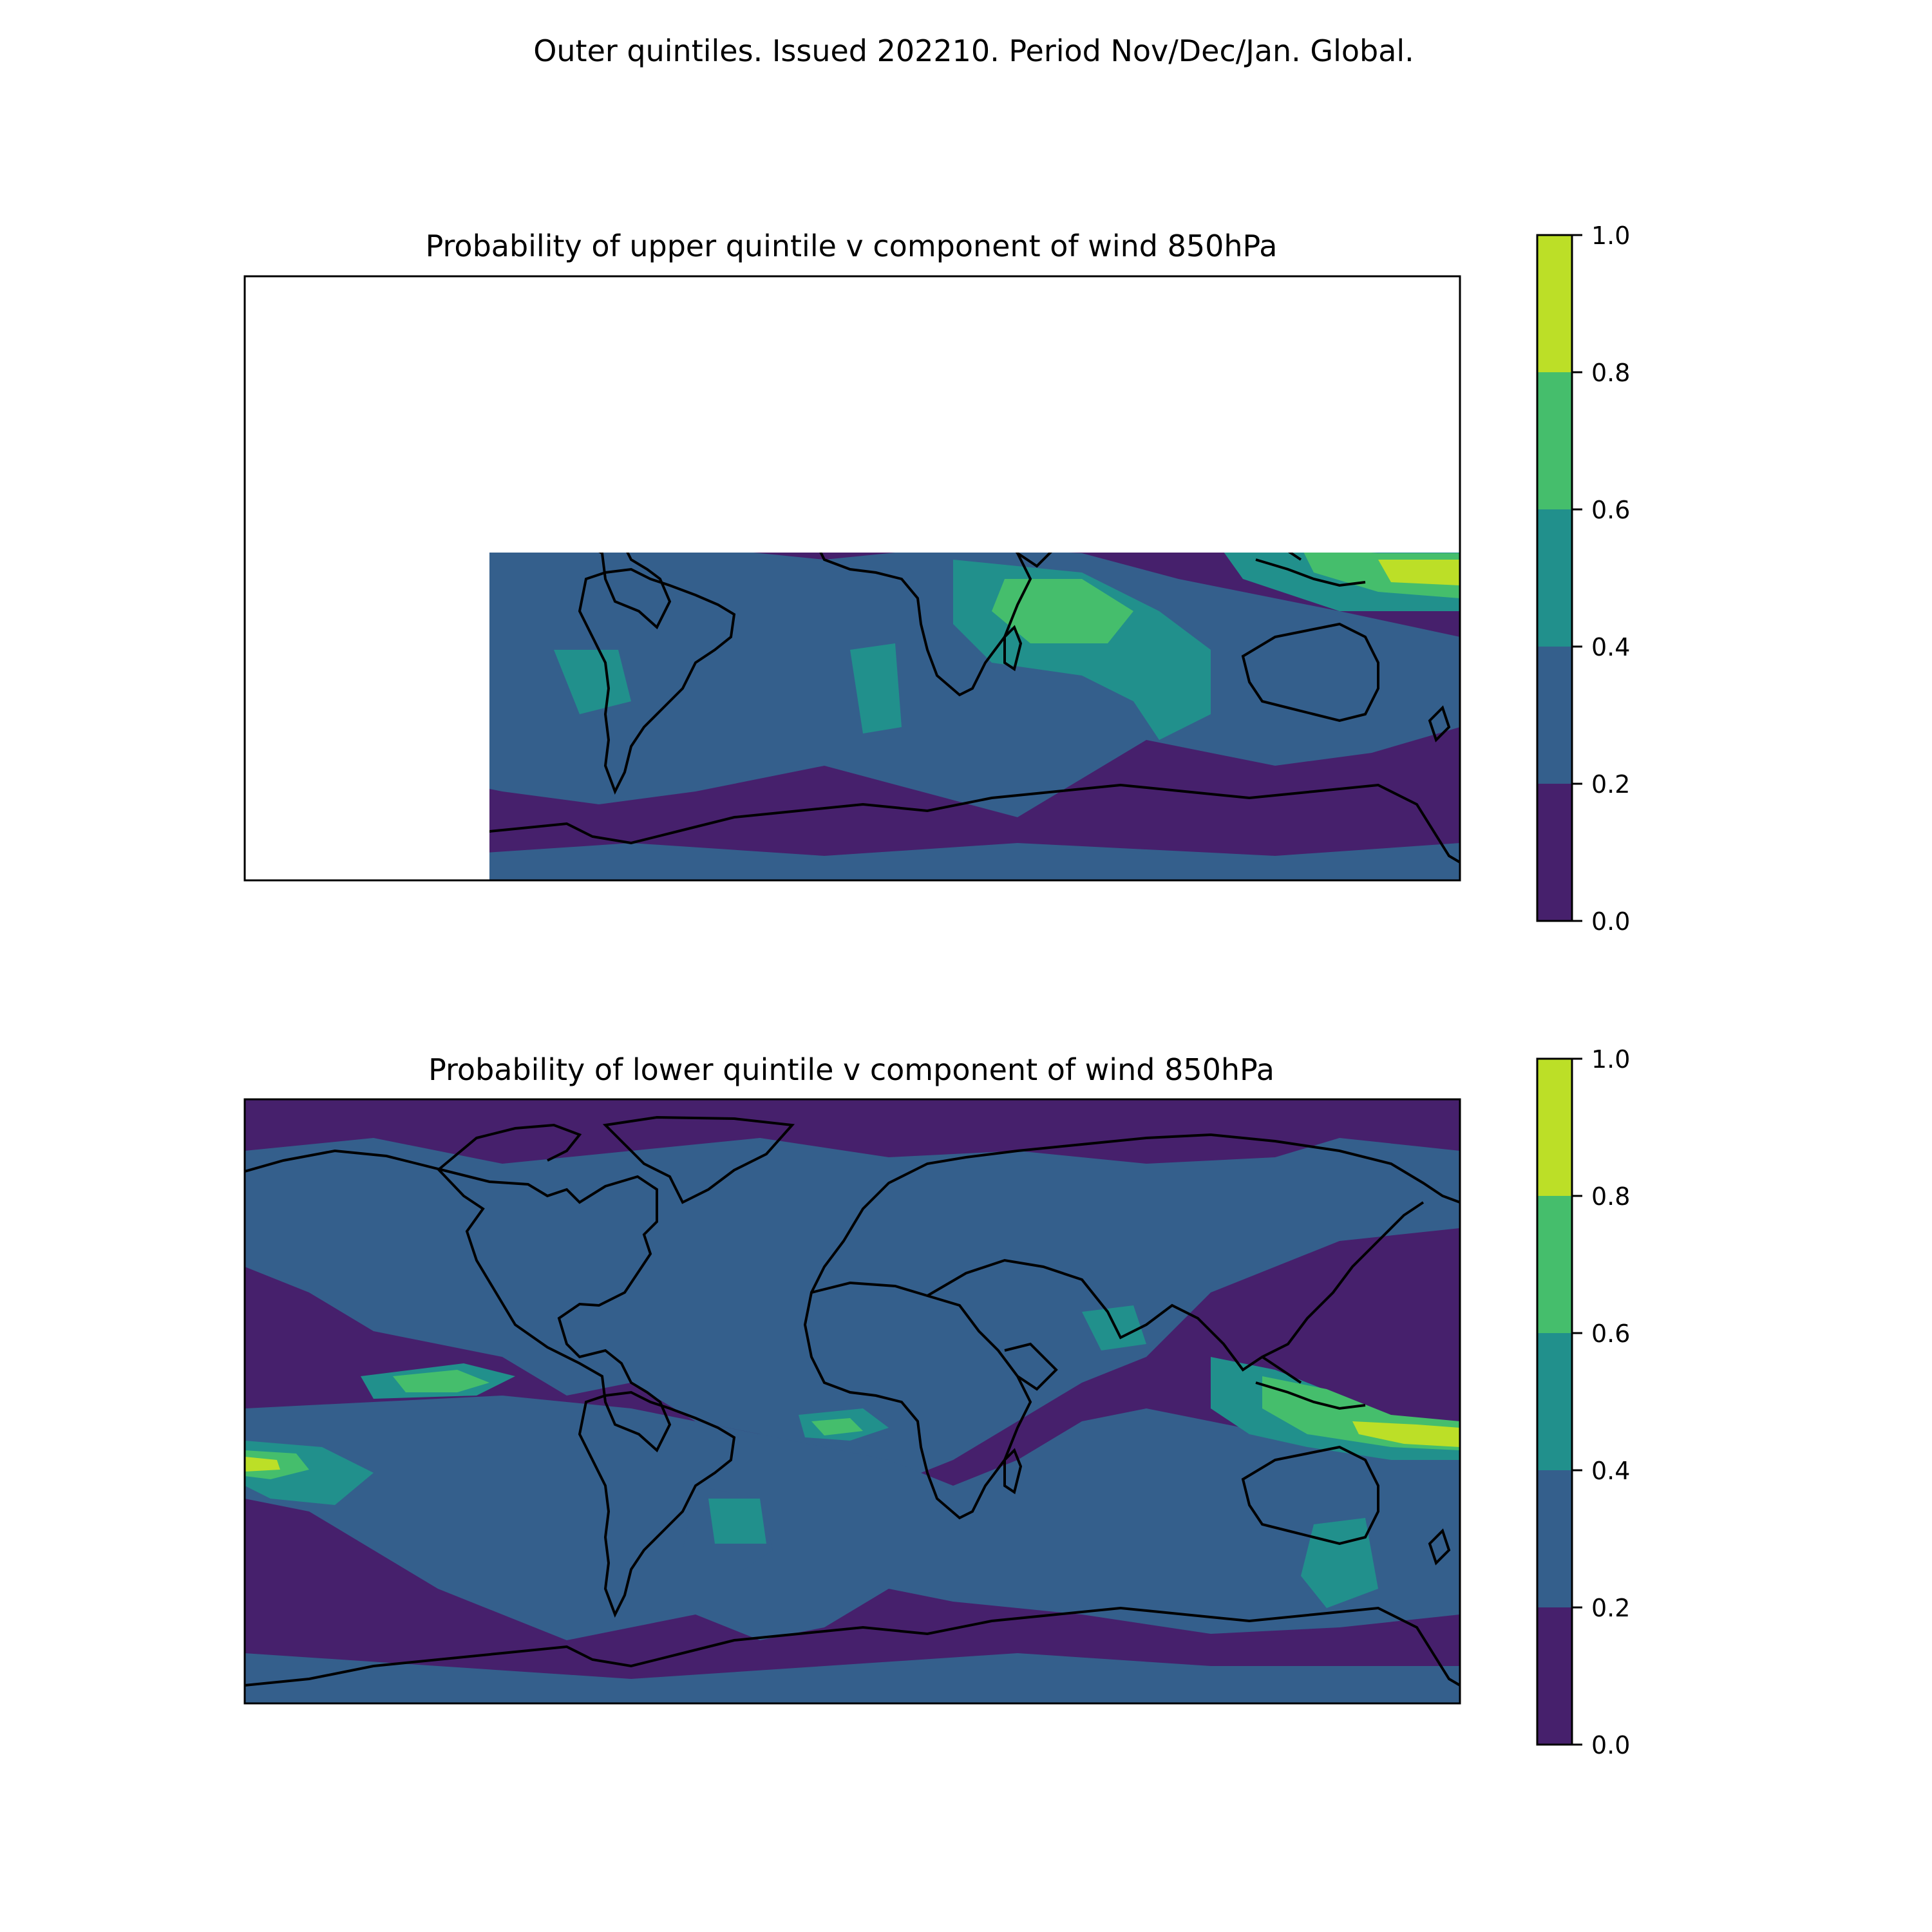  Describe the element at coordinates (975, 716) in the screenshot. I see `map-plot-area` at that location.